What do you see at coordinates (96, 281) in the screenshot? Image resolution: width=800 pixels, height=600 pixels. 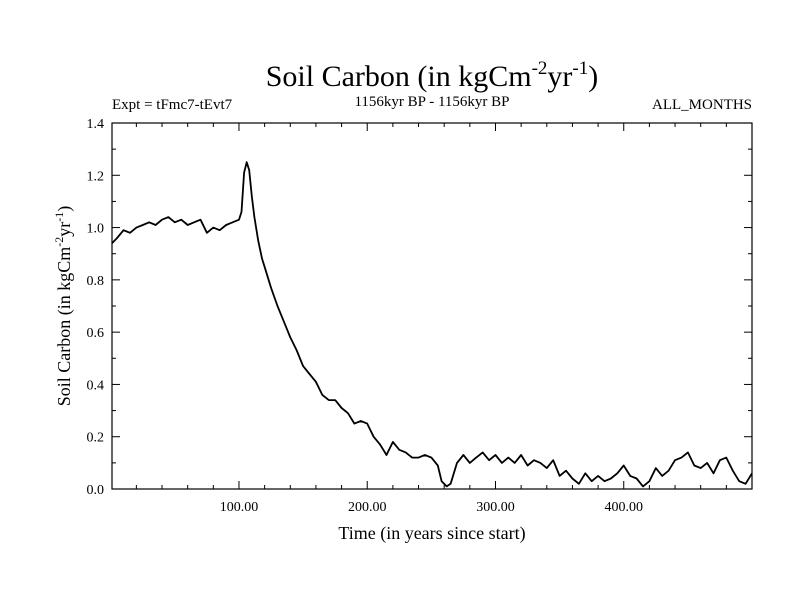 I see `y-tick-label: 0.8` at bounding box center [96, 281].